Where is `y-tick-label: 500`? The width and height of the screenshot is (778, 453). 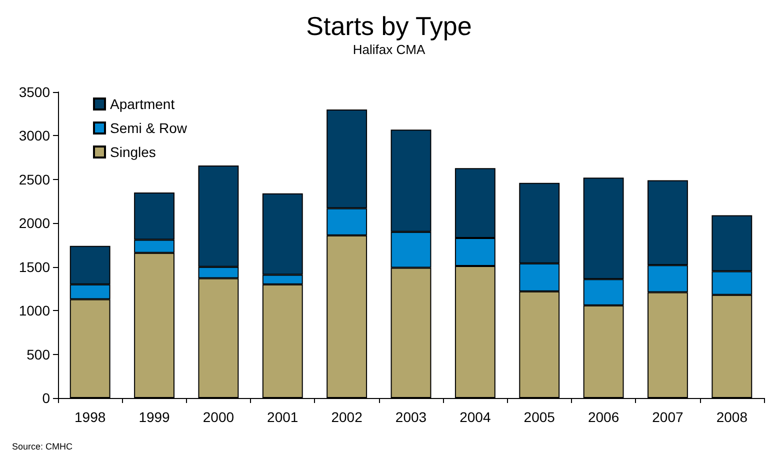
y-tick-label: 500 is located at coordinates (38, 354).